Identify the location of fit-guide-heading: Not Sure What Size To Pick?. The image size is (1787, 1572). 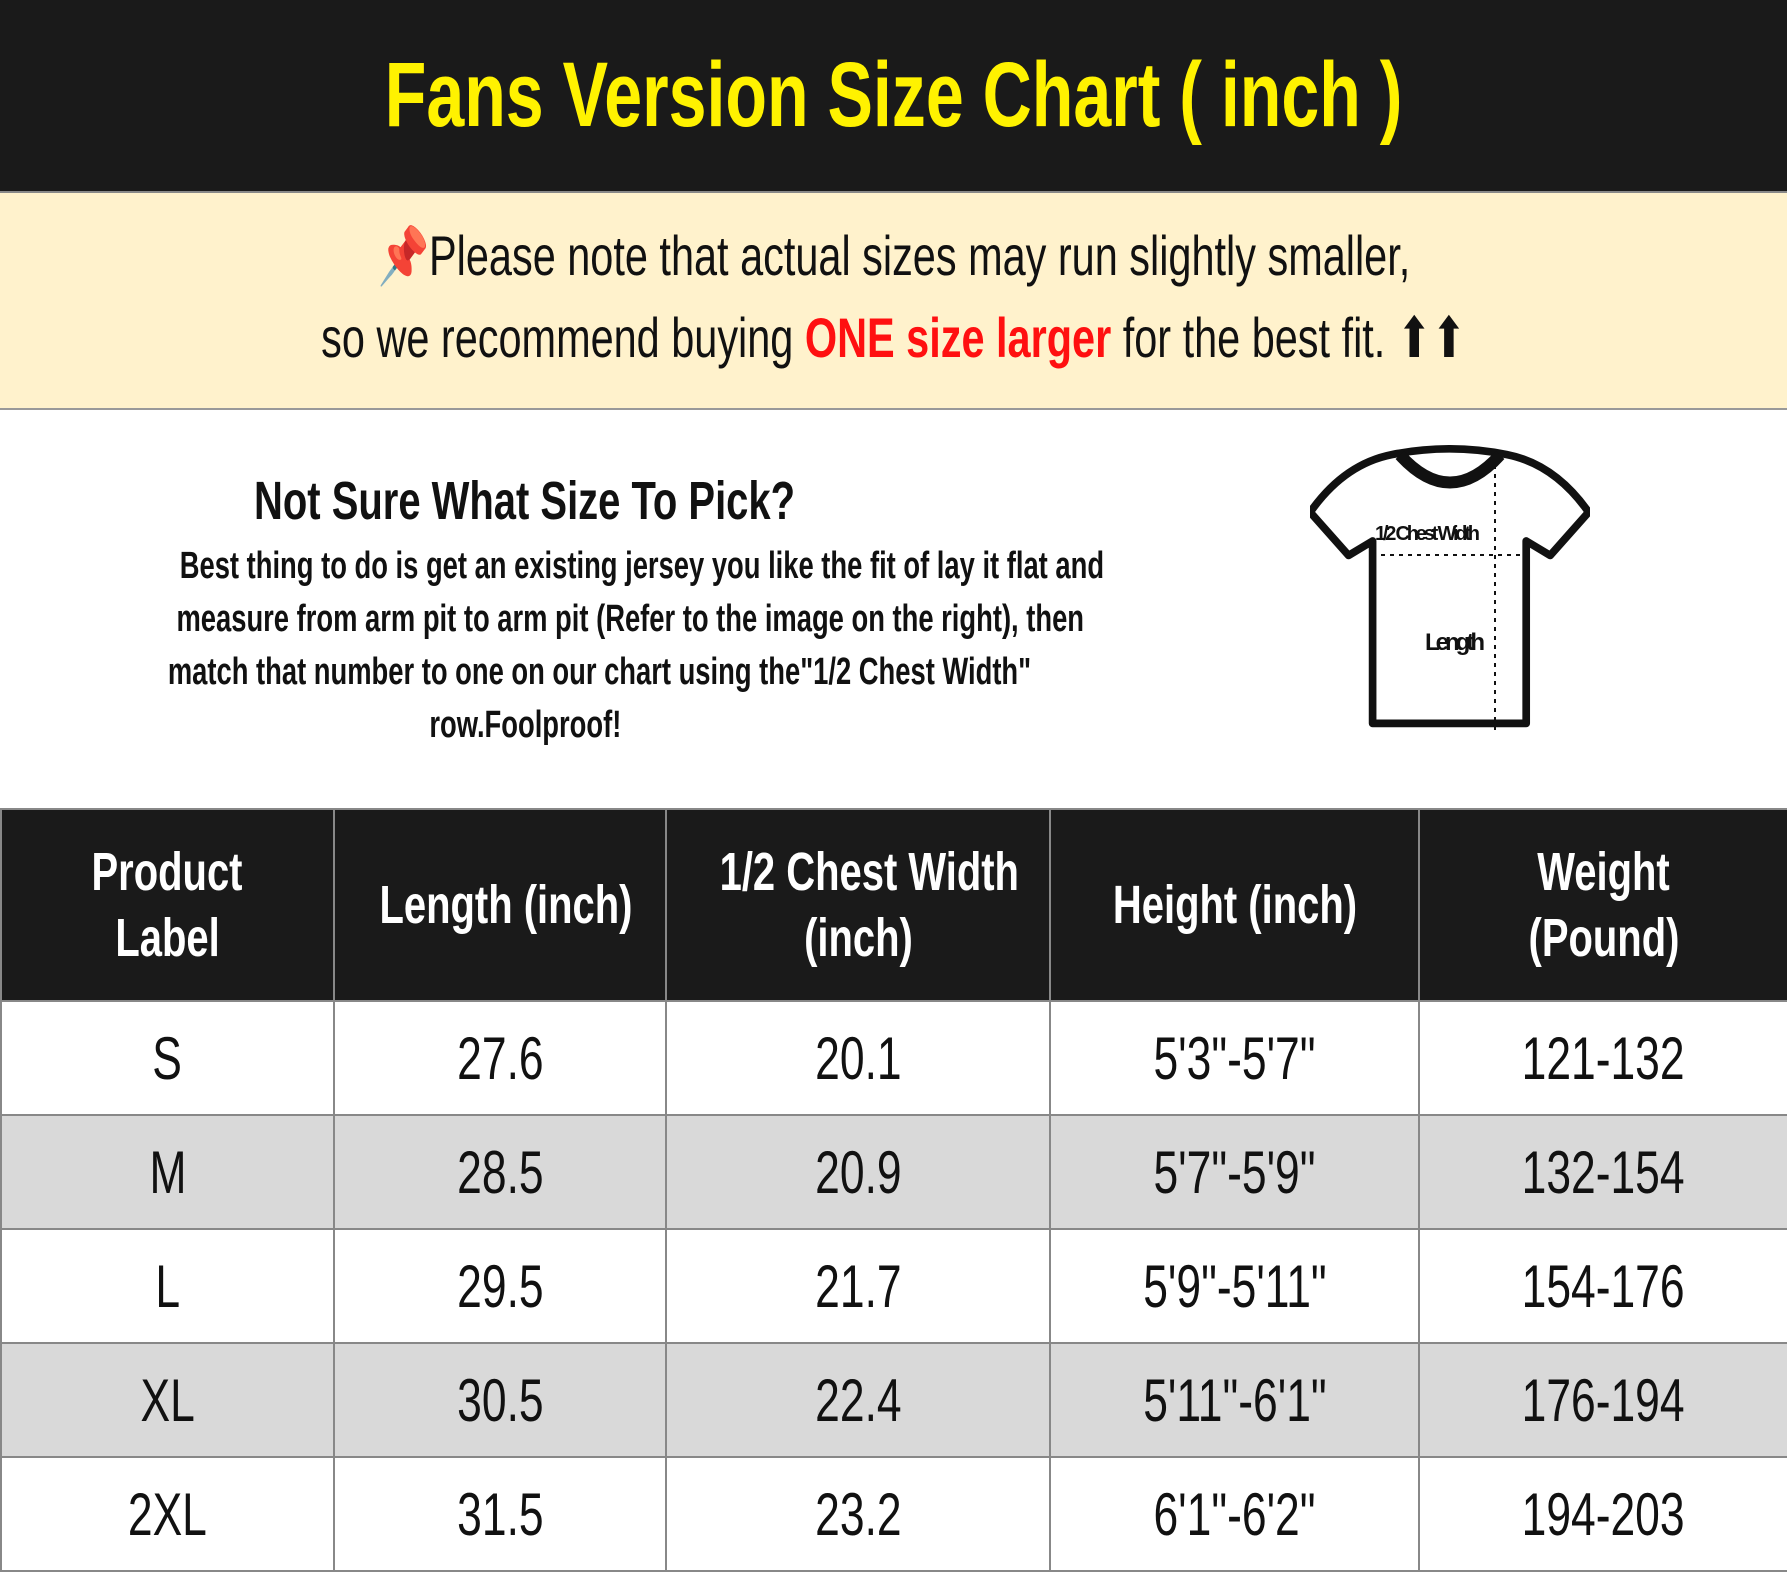
(525, 501).